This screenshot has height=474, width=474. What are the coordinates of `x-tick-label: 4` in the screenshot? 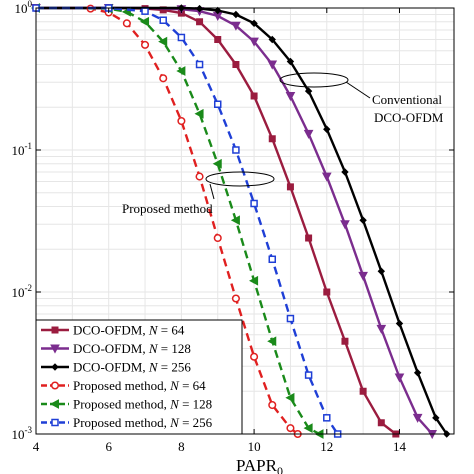 It's located at (36, 446).